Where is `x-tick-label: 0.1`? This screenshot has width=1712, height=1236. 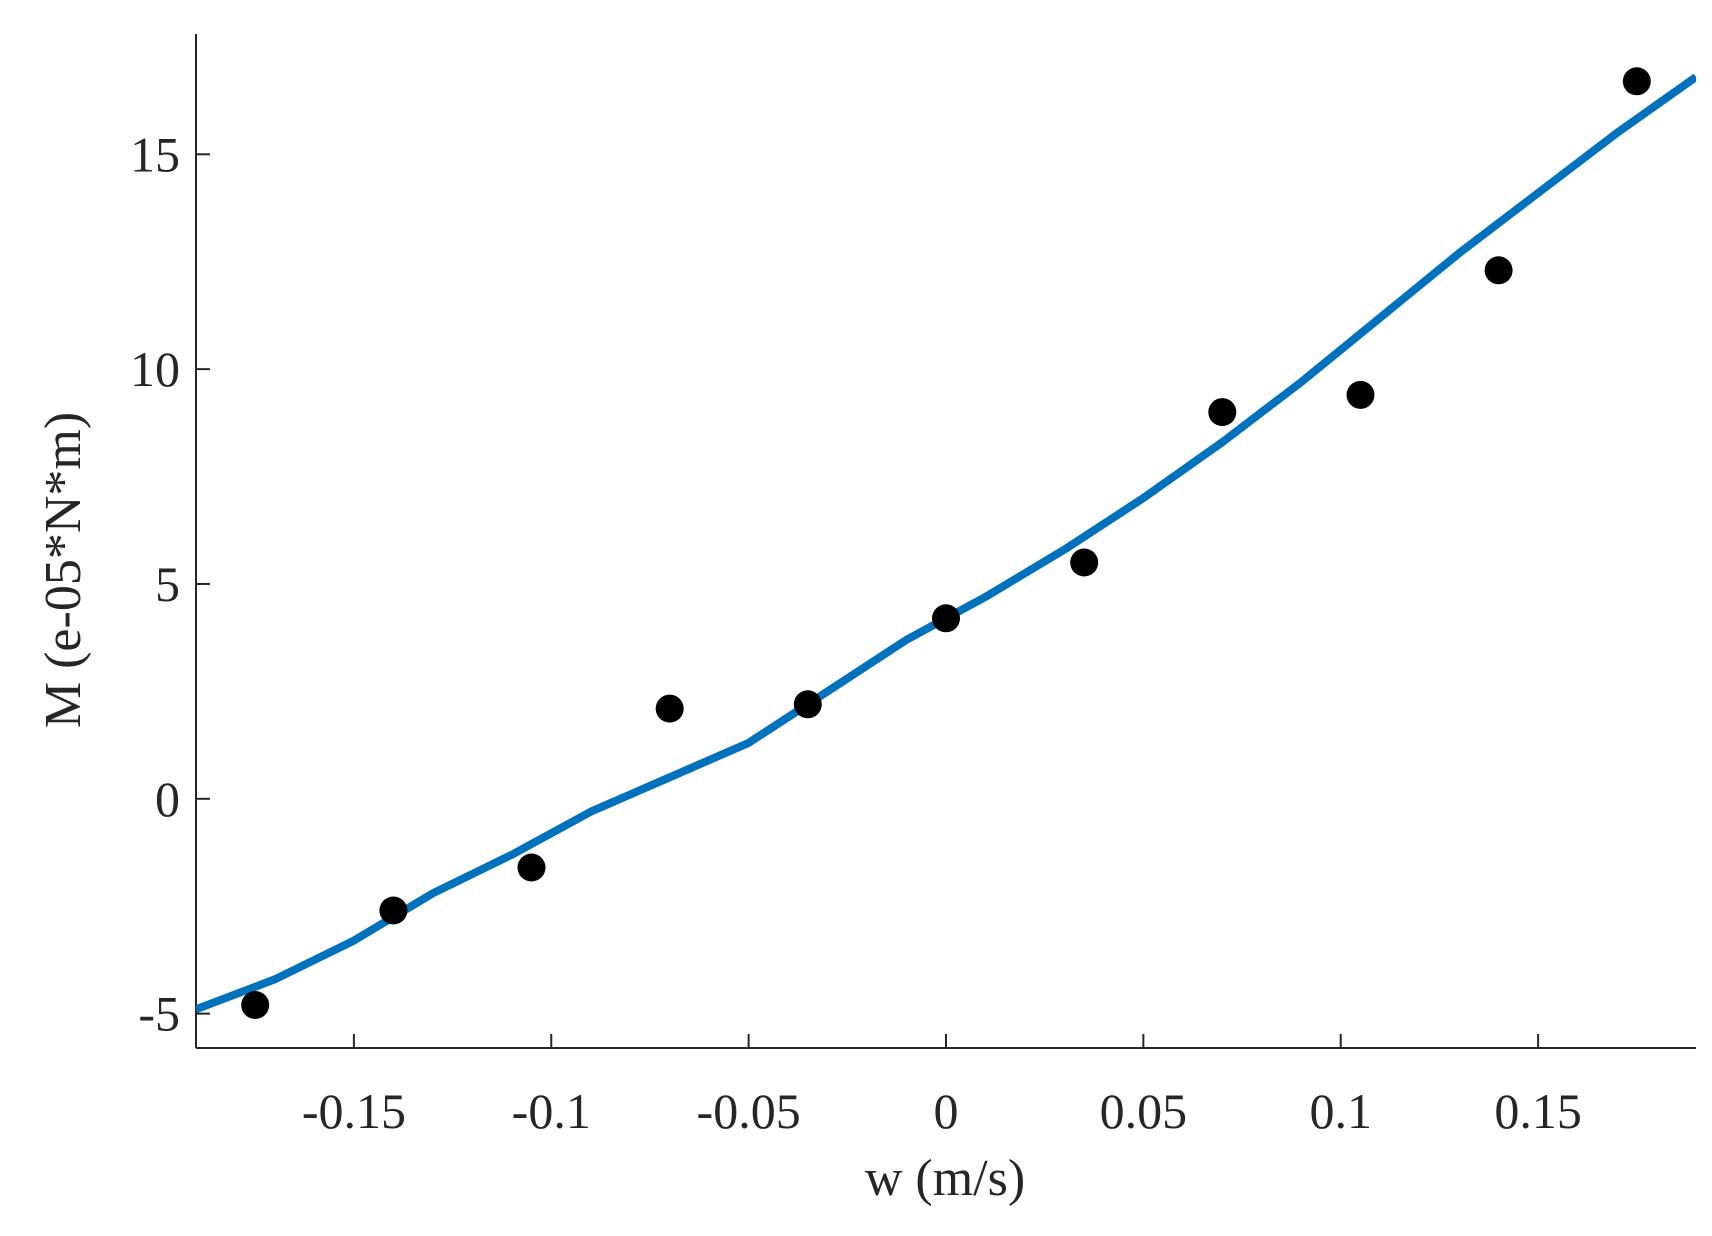
x-tick-label: 0.1 is located at coordinates (1340, 1111).